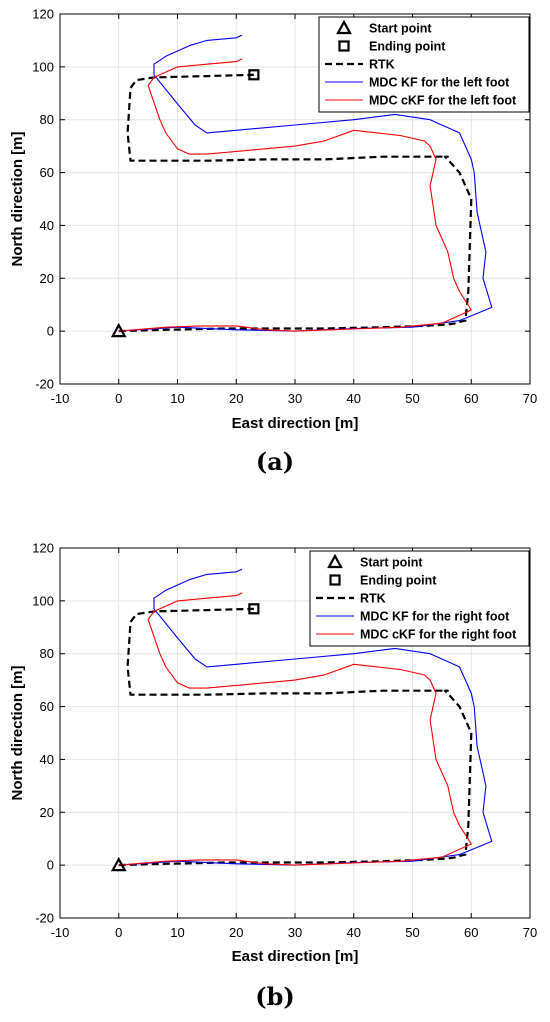 This screenshot has height=1022, width=550. What do you see at coordinates (435, 617) in the screenshot?
I see `legend-entry-label: MDC KF for the right foot` at bounding box center [435, 617].